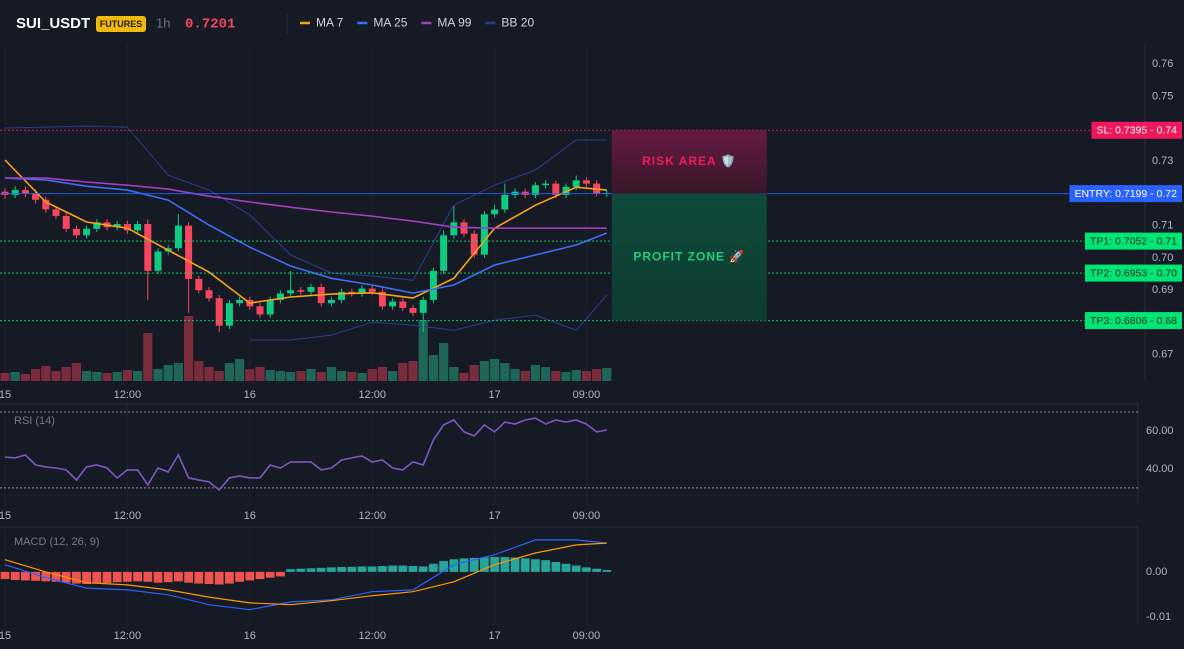 The image size is (1184, 649). Describe the element at coordinates (306, 235) in the screenshot. I see `moving-average` at that location.